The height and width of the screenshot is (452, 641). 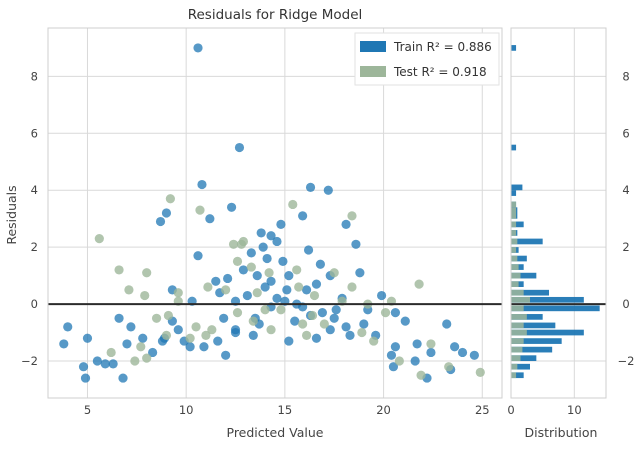 What do you see at coordinates (482, 410) in the screenshot?
I see `x-tick-label: 25` at bounding box center [482, 410].